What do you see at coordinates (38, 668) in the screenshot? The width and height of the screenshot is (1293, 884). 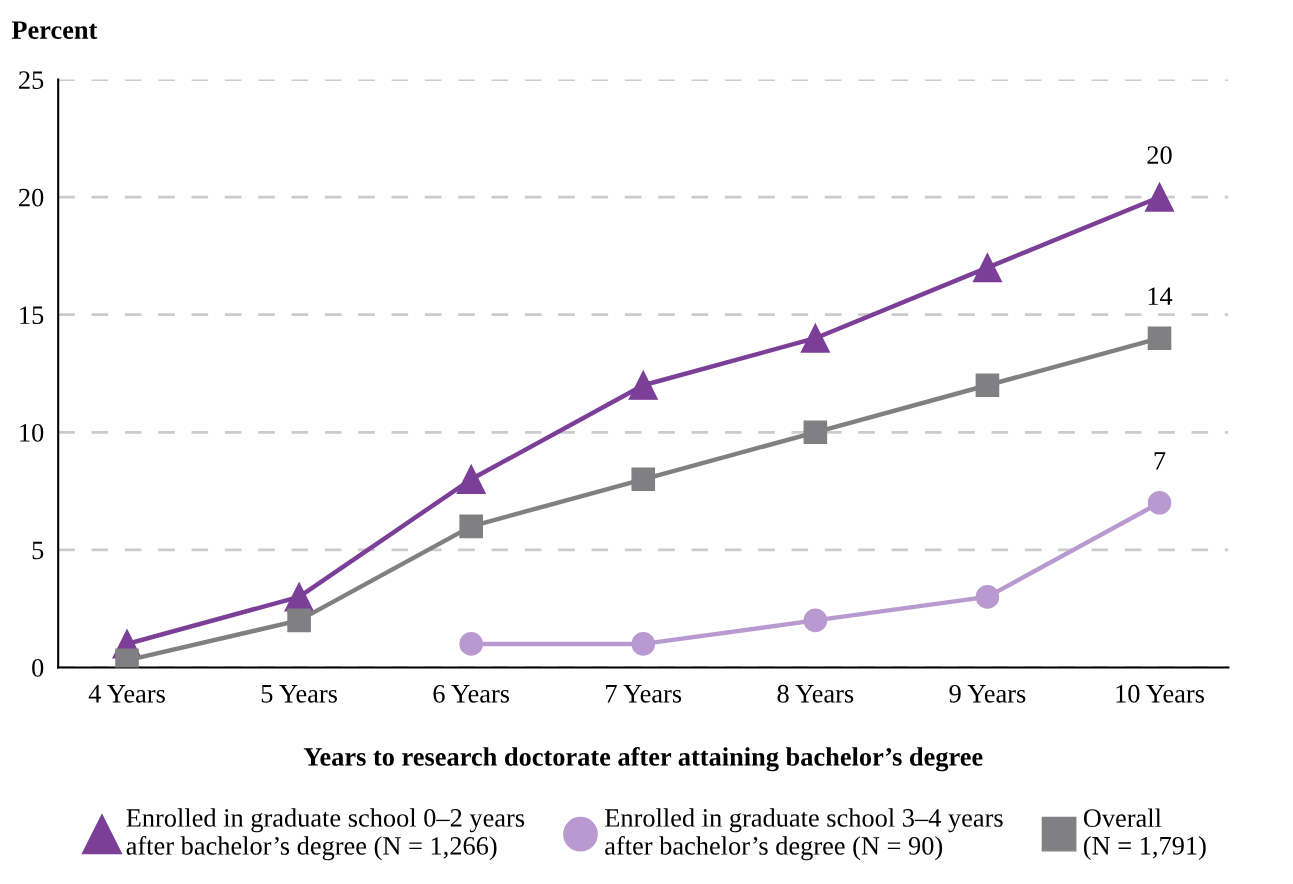 I see `y-tick-label: 0` at bounding box center [38, 668].